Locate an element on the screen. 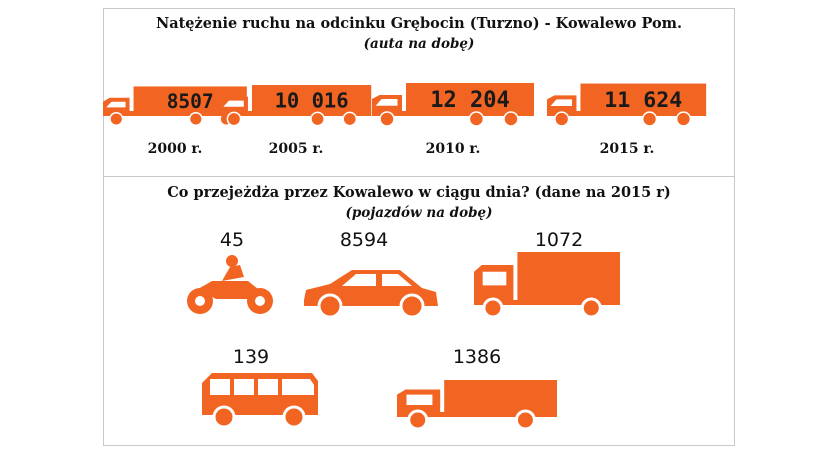 This screenshot has height=454, width=840. year-label: 2005 r. is located at coordinates (296, 149).